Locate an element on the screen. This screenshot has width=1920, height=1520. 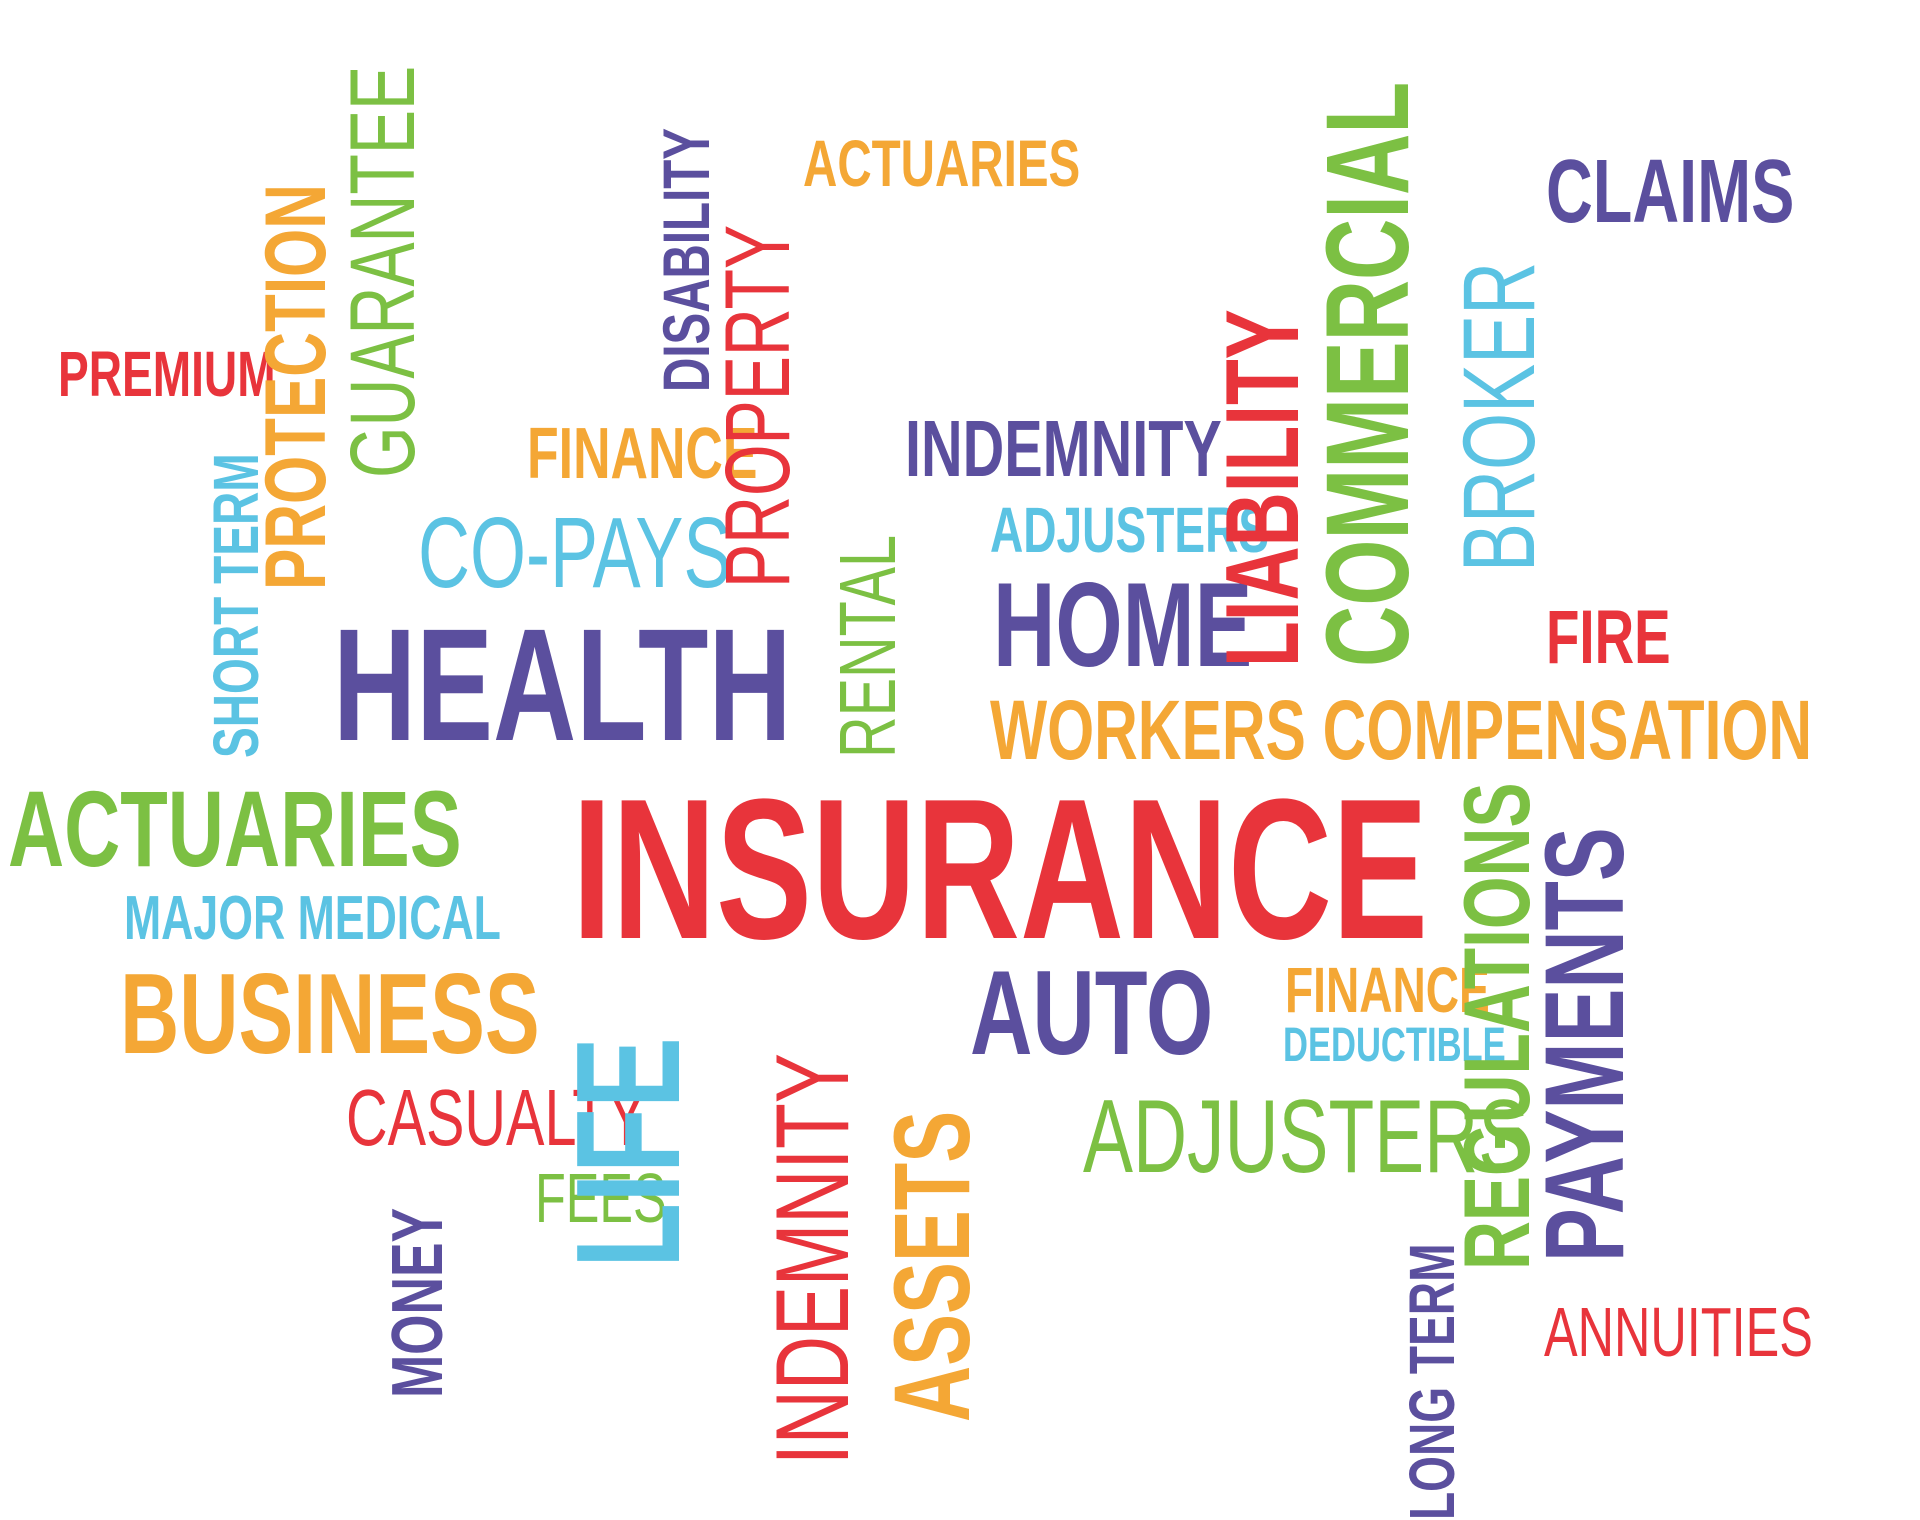
word-adjusters-blue: ADJUSTERS is located at coordinates (1130, 530).